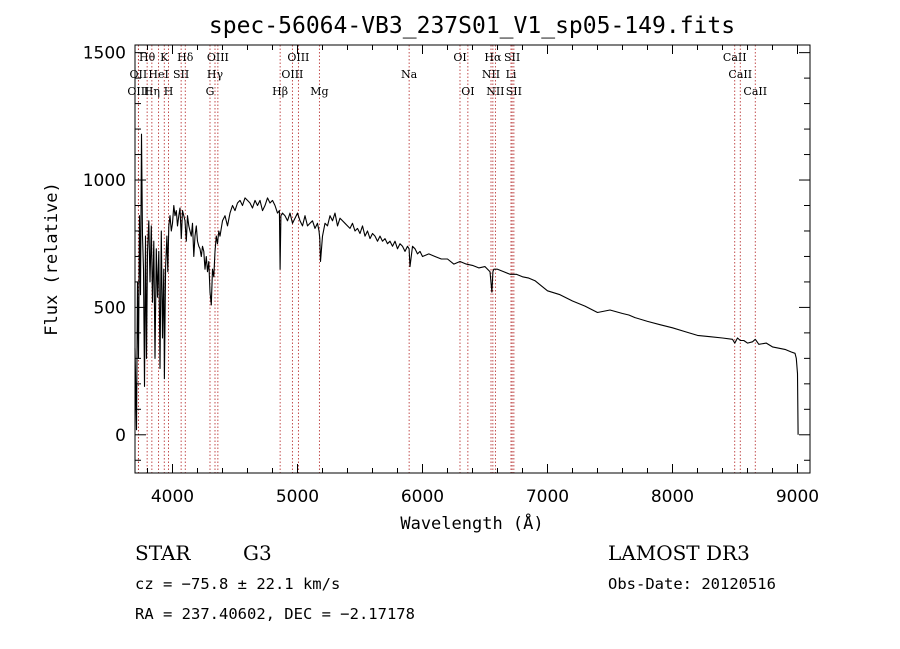 The height and width of the screenshot is (649, 900). What do you see at coordinates (139, 74) in the screenshot?
I see `spectral-line-label: OII` at bounding box center [139, 74].